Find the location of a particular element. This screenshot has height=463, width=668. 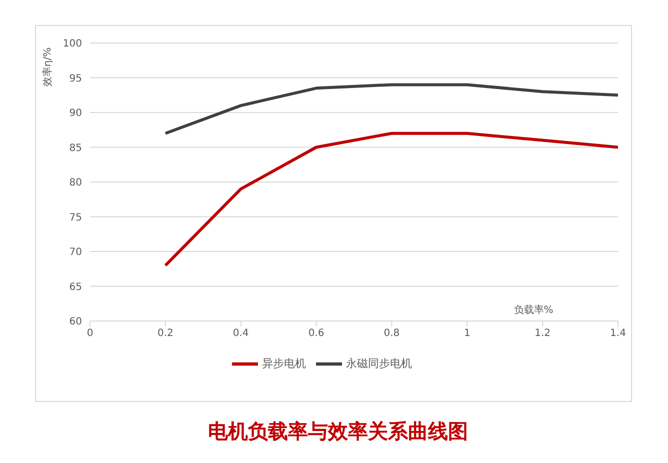

y-tick-label: 90 is located at coordinates (75, 114).